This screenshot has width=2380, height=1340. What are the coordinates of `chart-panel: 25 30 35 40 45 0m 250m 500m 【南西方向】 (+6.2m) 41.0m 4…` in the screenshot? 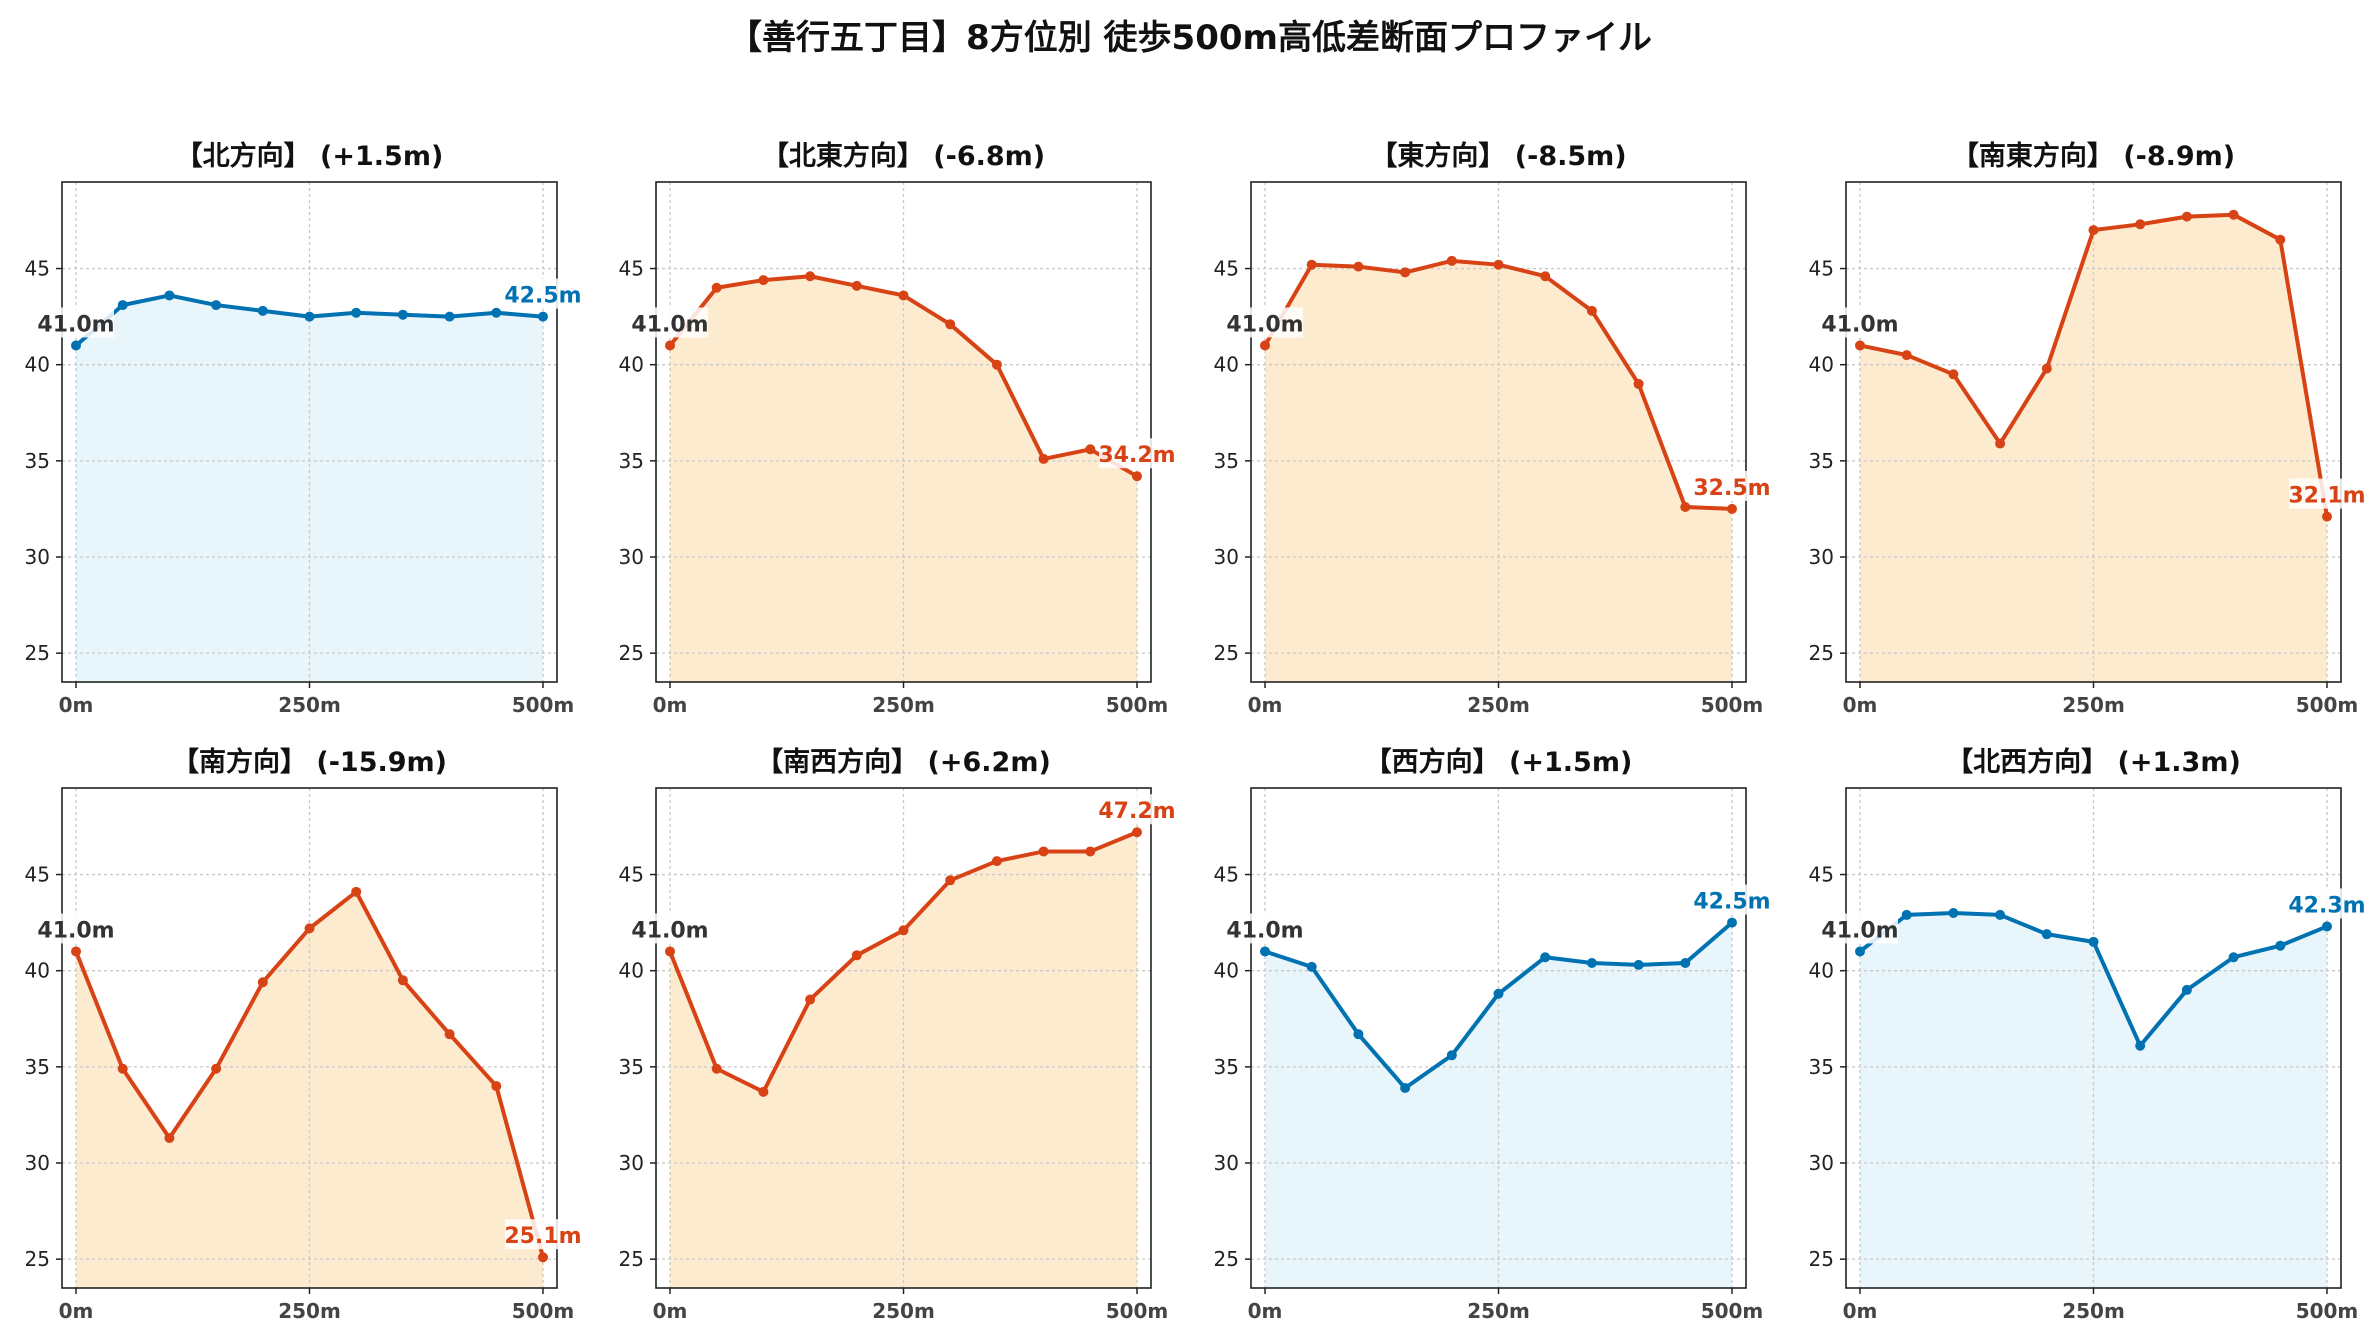 It's located at (897, 1034).